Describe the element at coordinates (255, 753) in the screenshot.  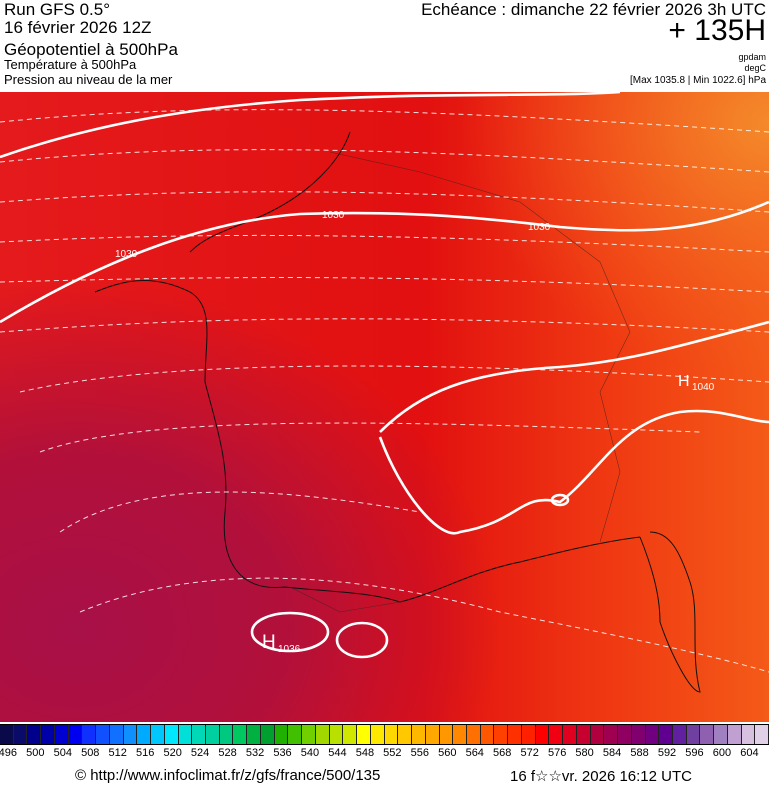
I see `colorbar-label: 532` at that location.